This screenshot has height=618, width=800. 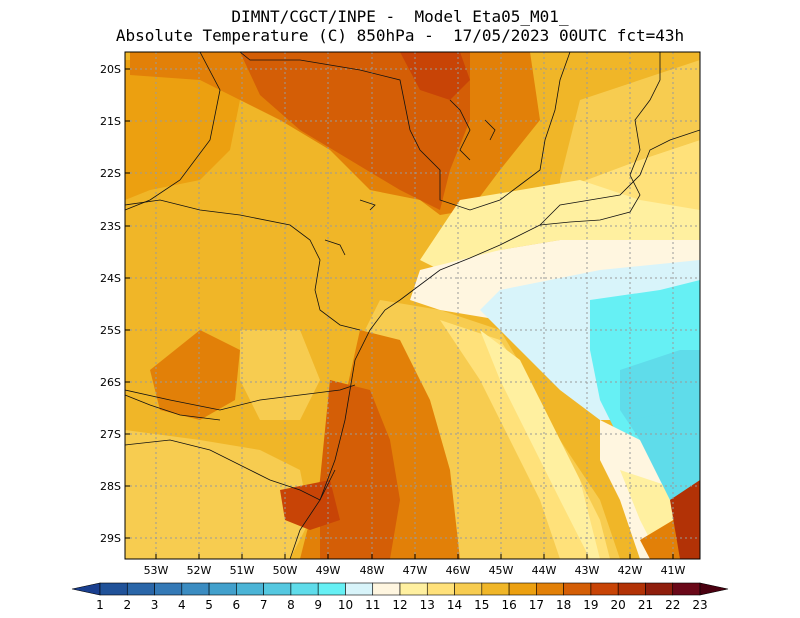 I want to click on lon-label: 42W, so click(x=630, y=570).